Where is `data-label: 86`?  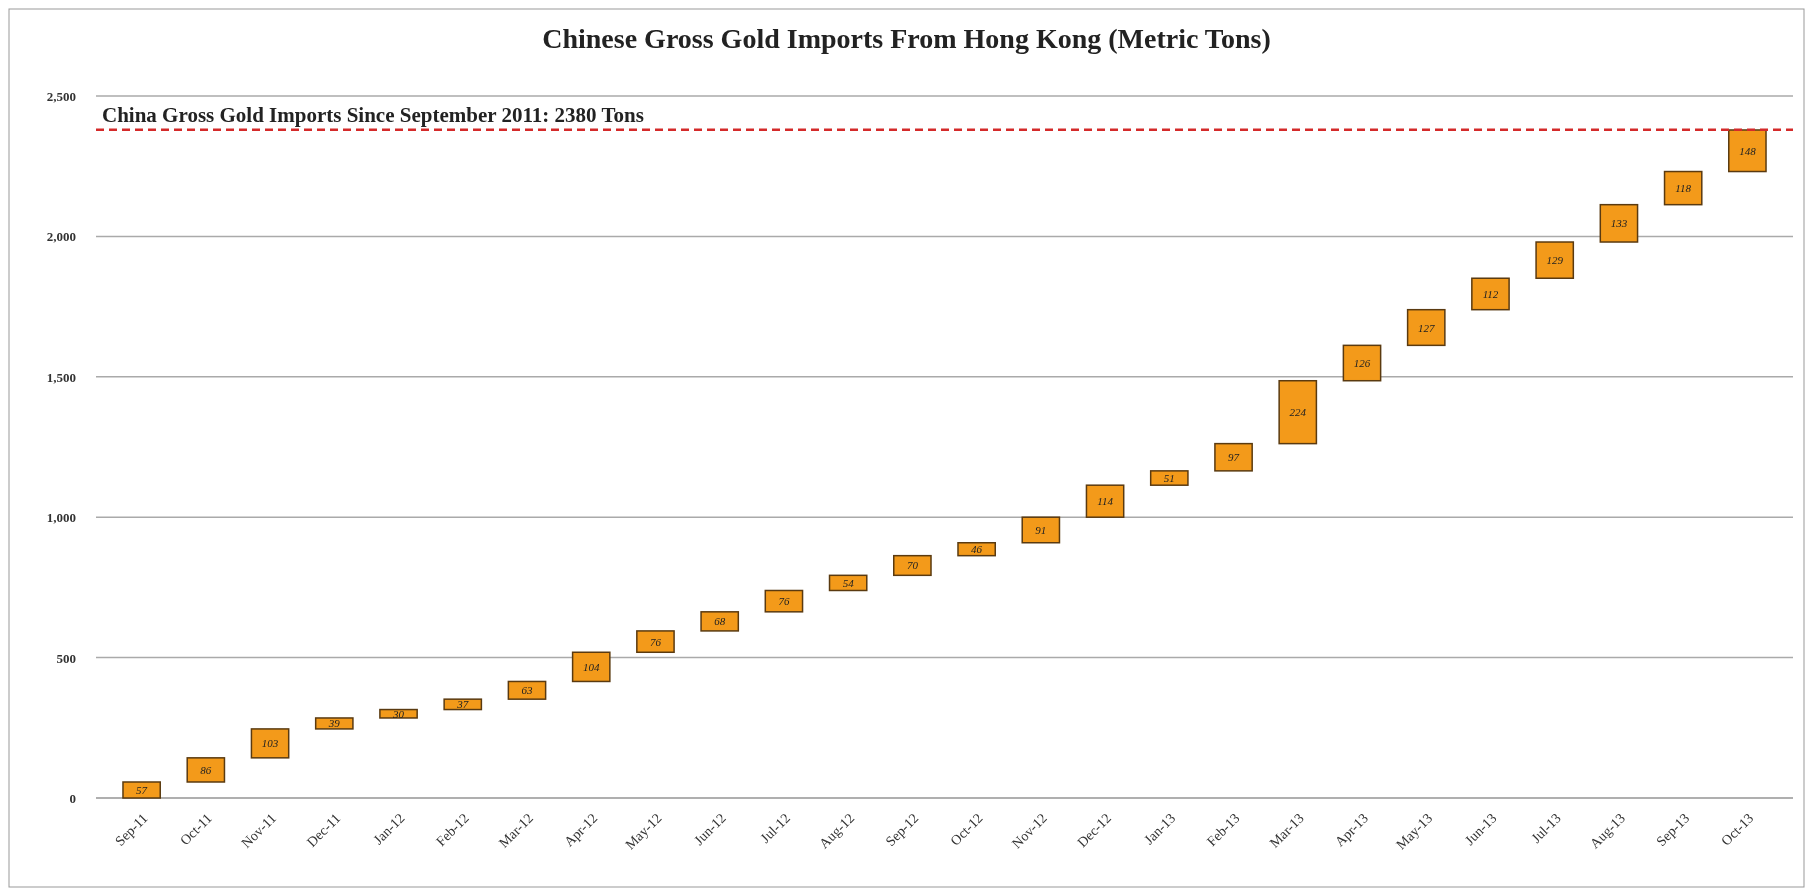 data-label: 86 is located at coordinates (206, 769).